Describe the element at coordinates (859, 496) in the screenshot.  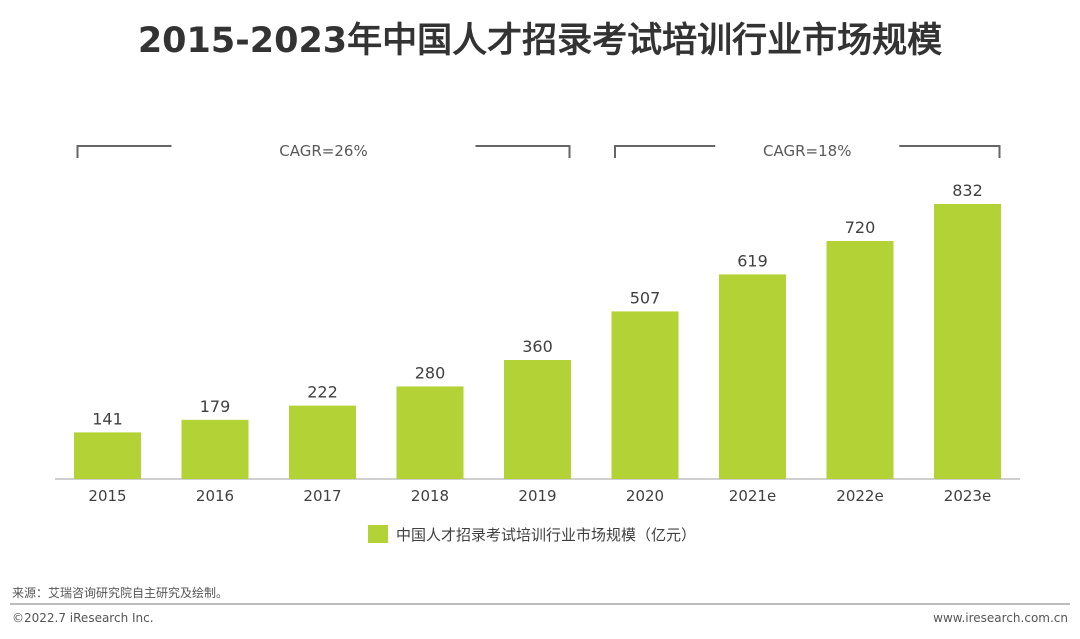
I see `x-tick-label-2022e: 2022e` at that location.